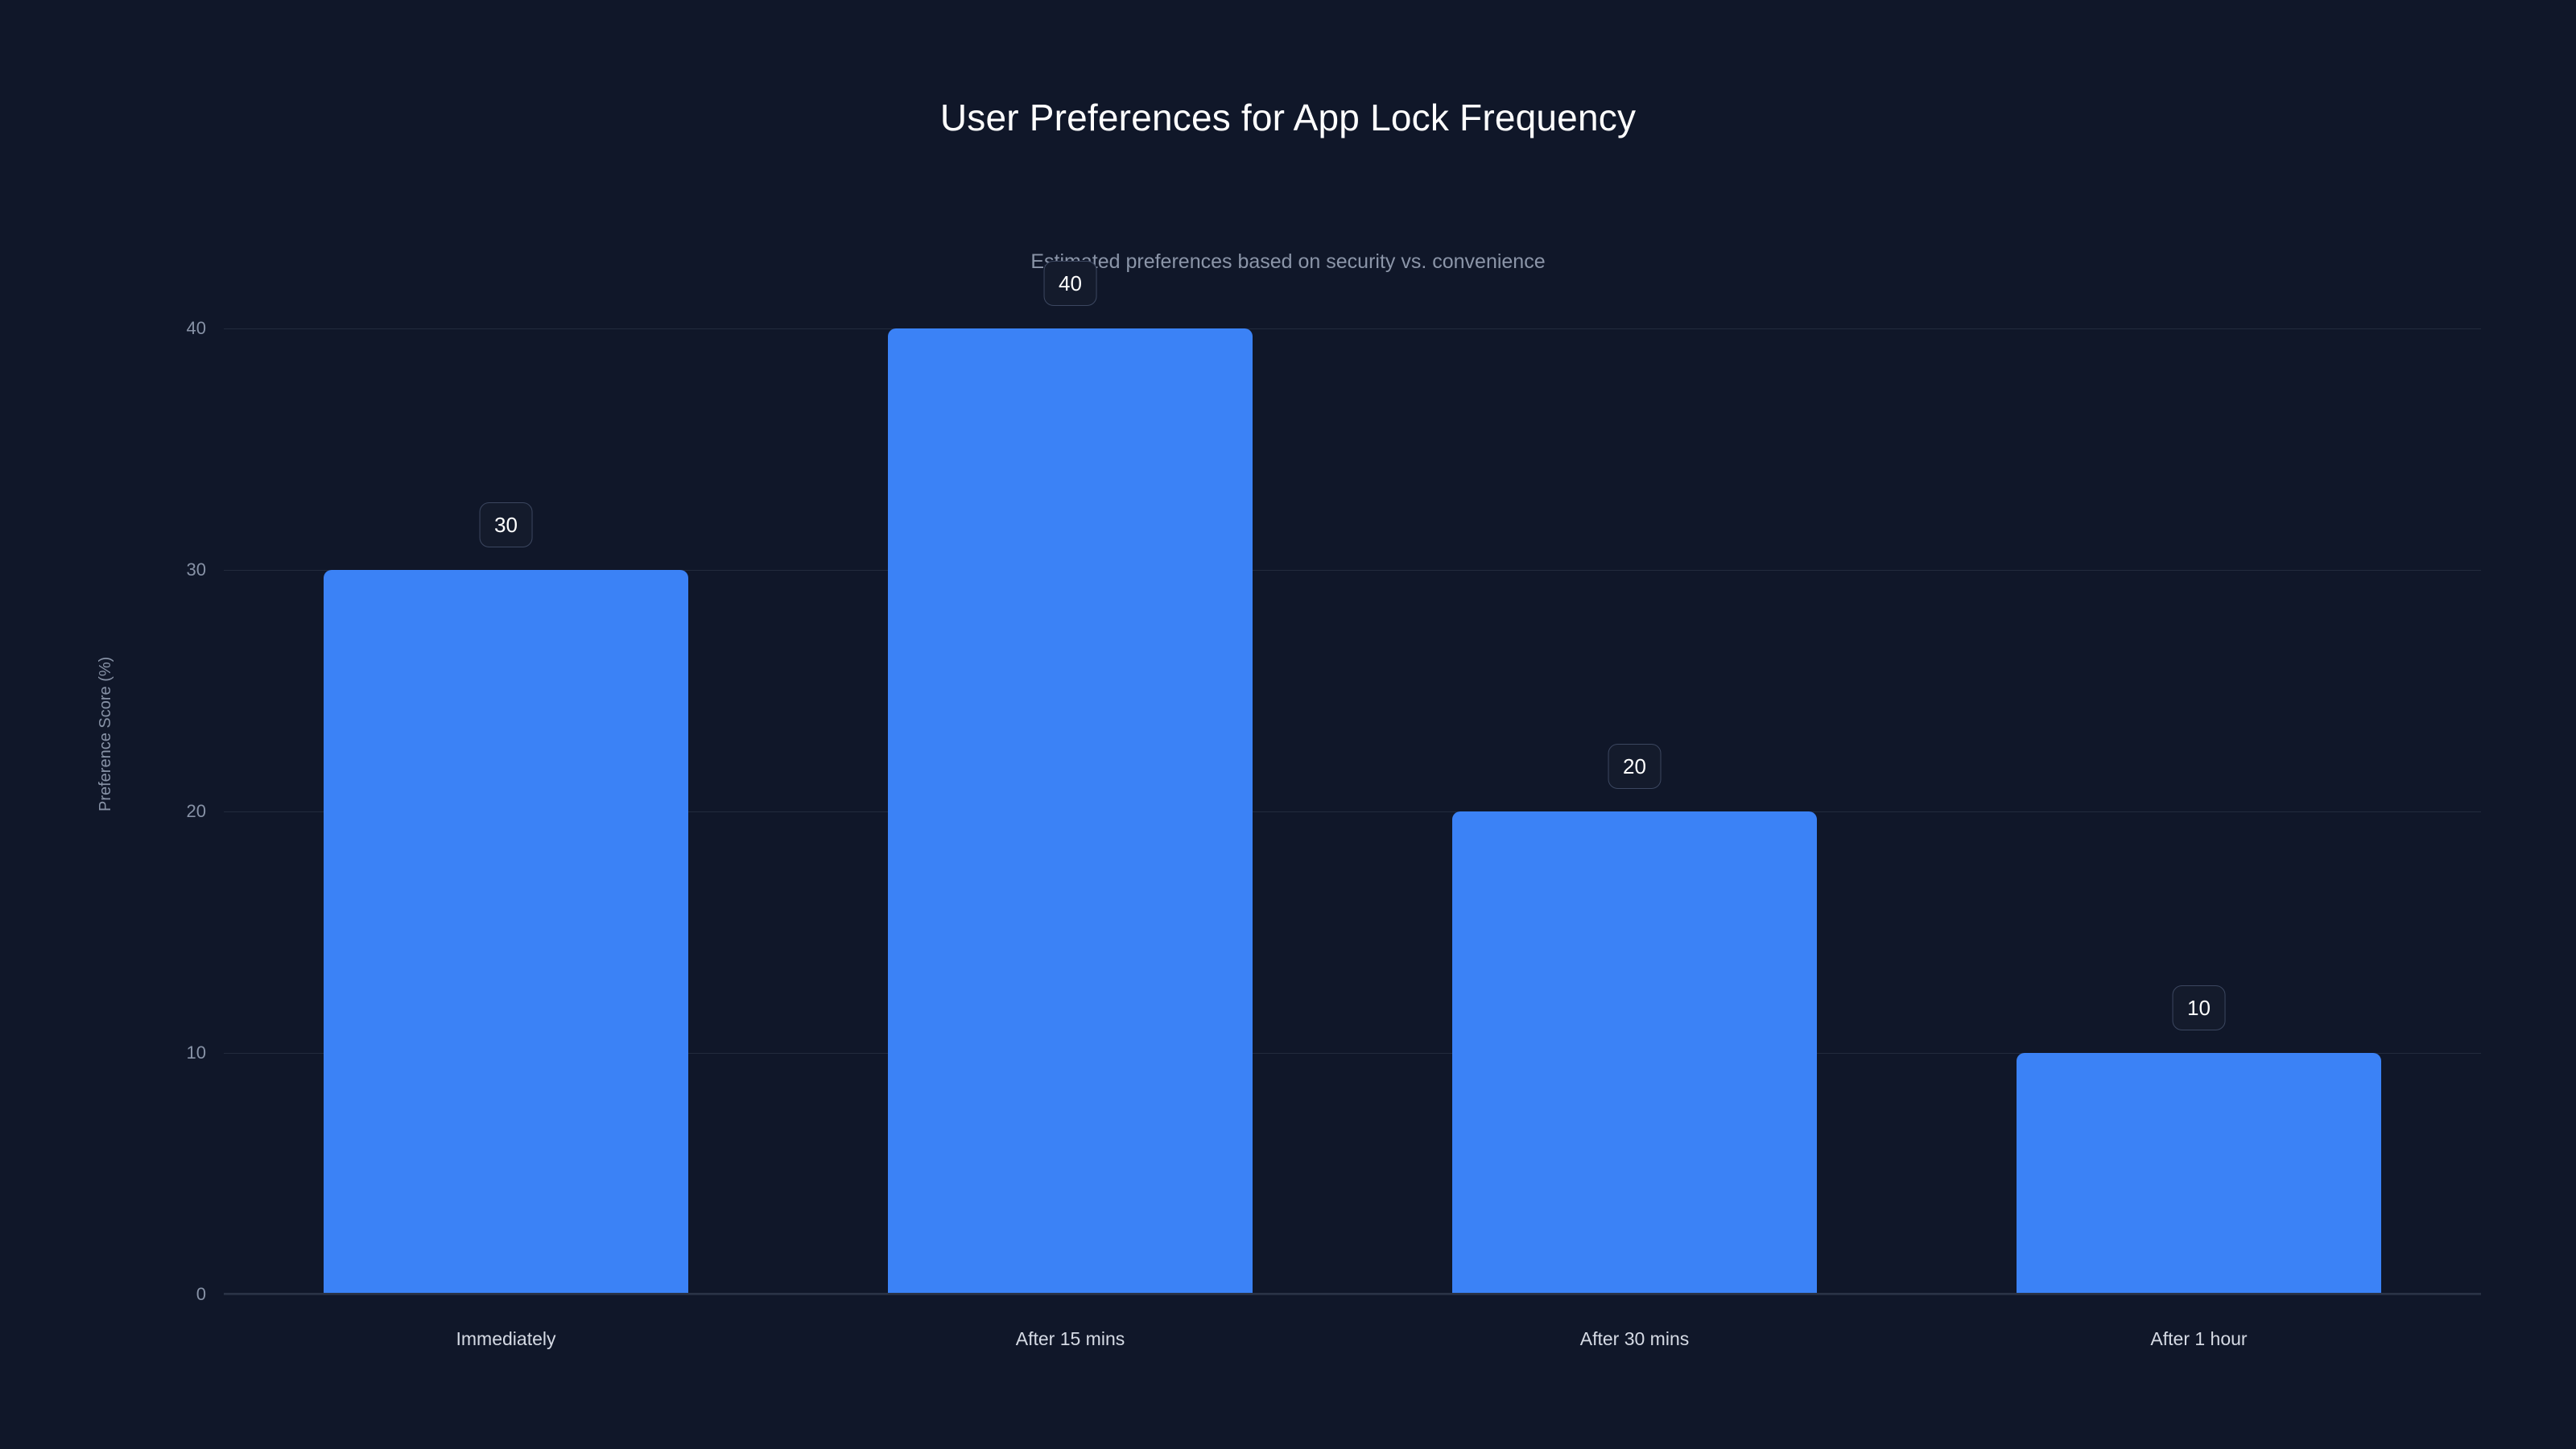 Image resolution: width=2576 pixels, height=1449 pixels. Describe the element at coordinates (1070, 283) in the screenshot. I see `bar-value-badge: 40` at that location.